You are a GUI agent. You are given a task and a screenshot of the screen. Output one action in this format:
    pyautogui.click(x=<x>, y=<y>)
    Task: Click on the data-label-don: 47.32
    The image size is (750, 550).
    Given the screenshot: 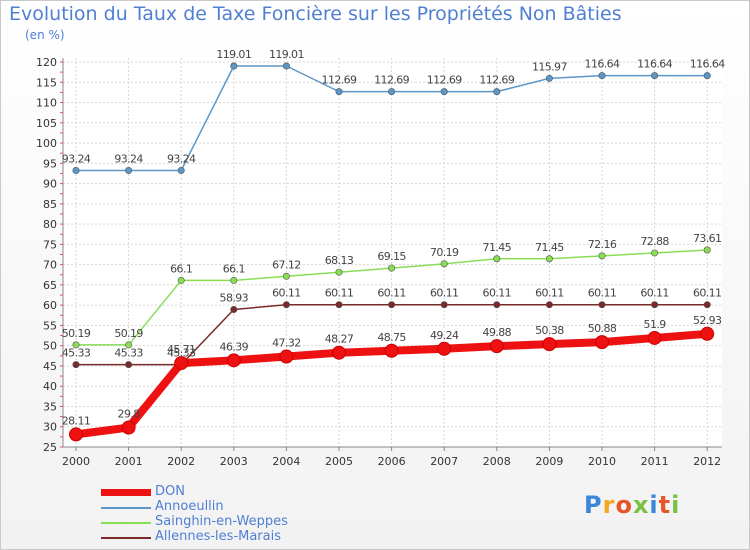 What is the action you would take?
    pyautogui.click(x=286, y=343)
    